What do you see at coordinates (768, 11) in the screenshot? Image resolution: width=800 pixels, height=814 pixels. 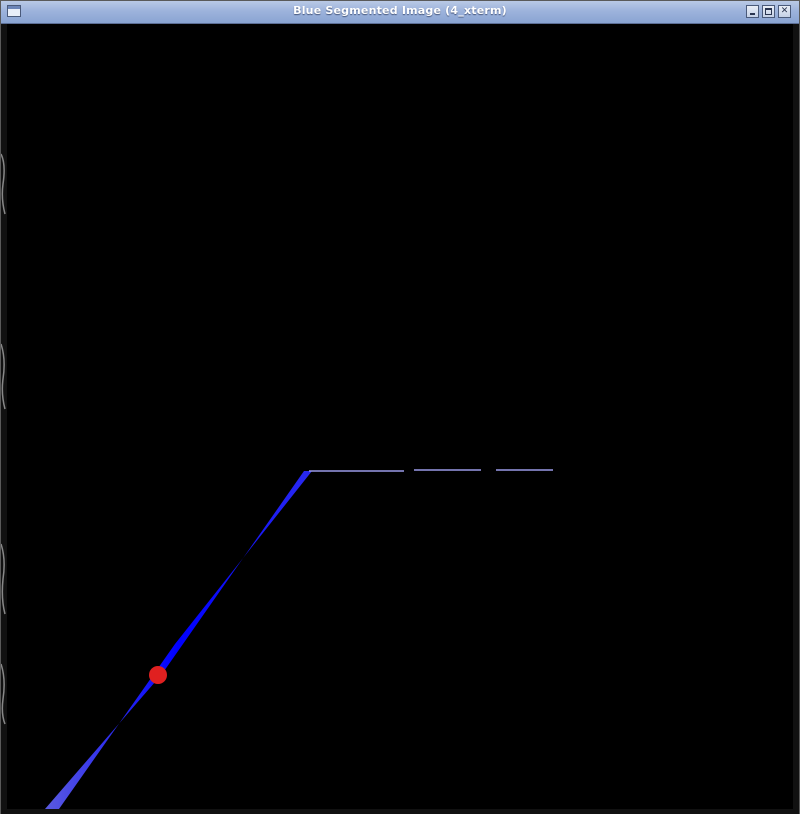 I see `maximize-button` at bounding box center [768, 11].